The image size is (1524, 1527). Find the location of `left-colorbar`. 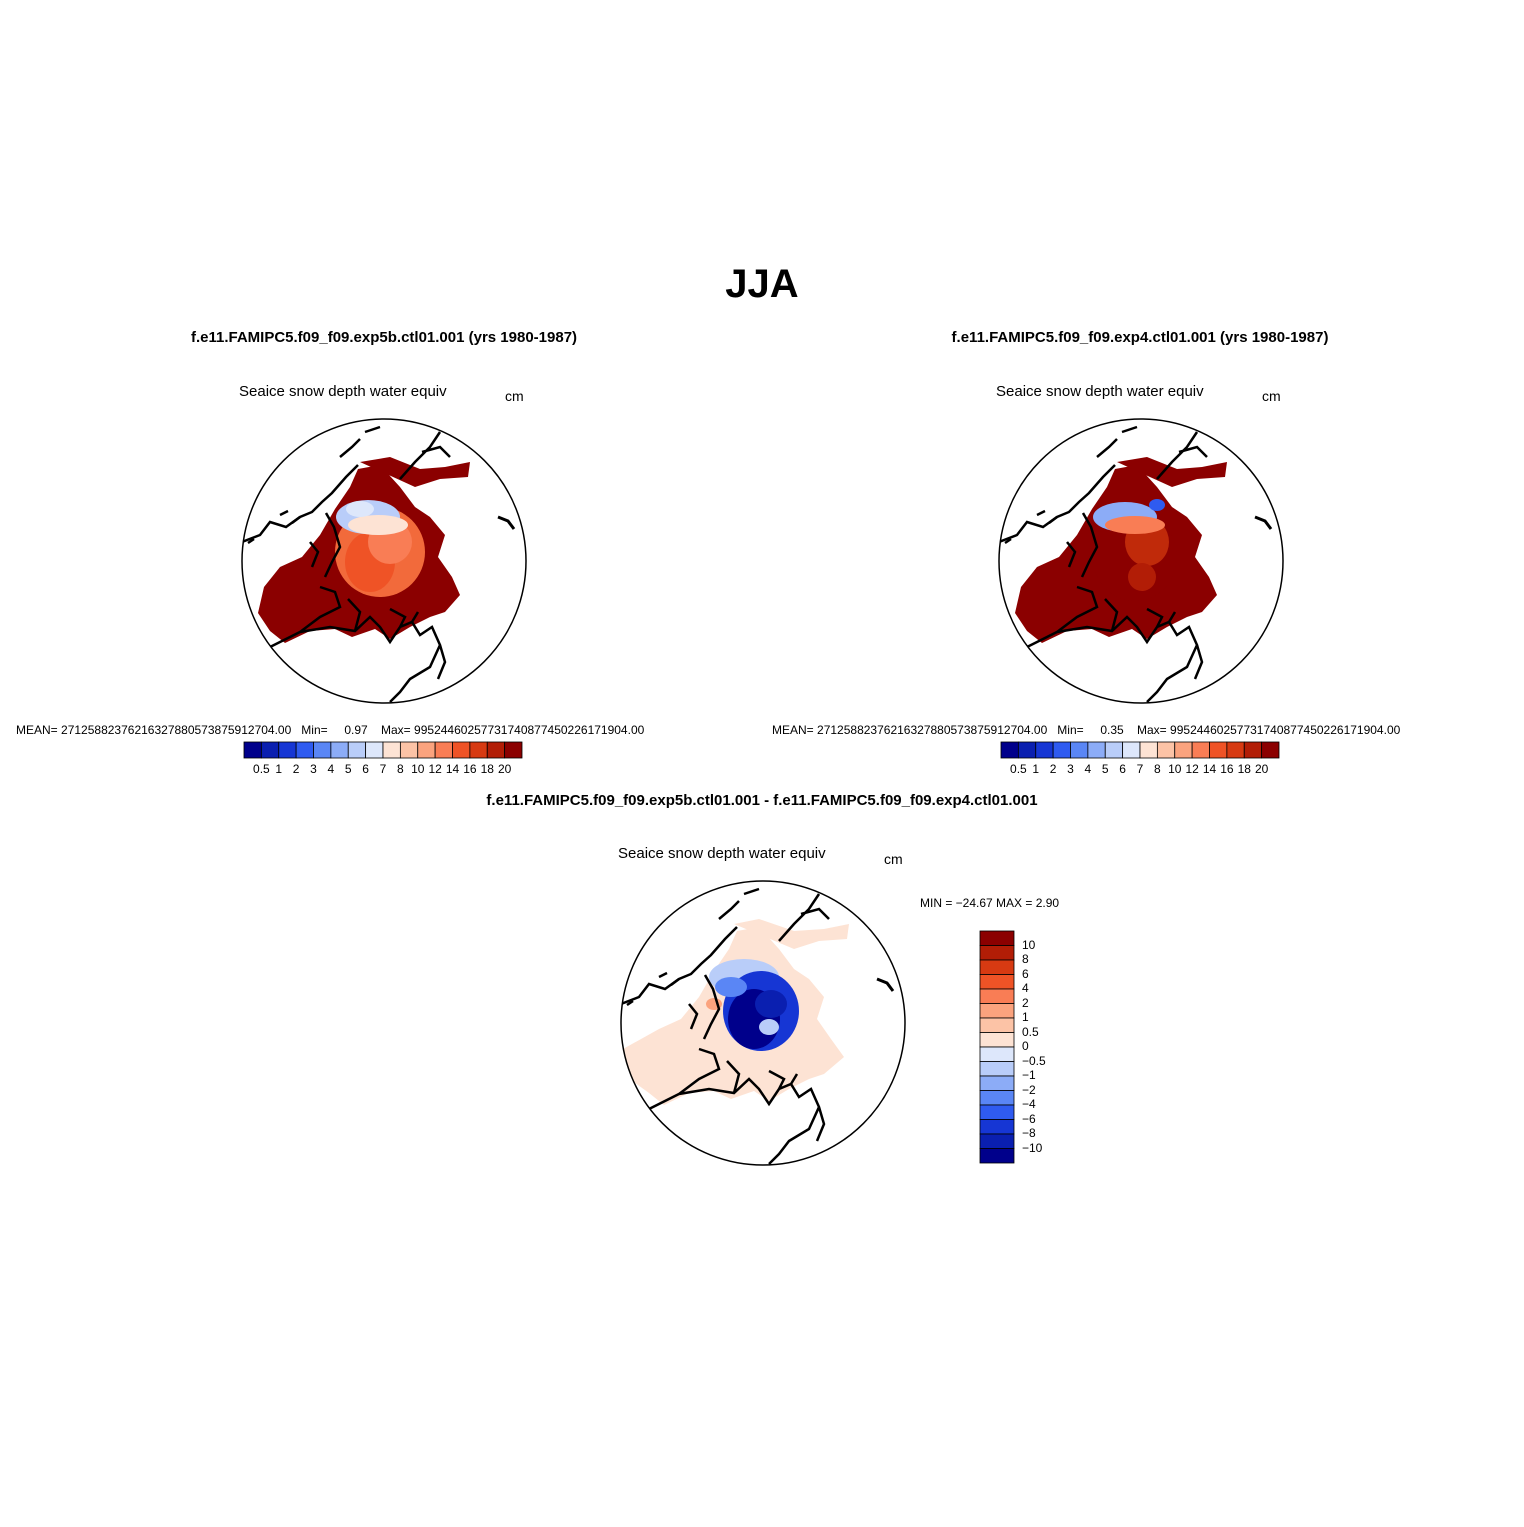

left-colorbar is located at coordinates (383, 750).